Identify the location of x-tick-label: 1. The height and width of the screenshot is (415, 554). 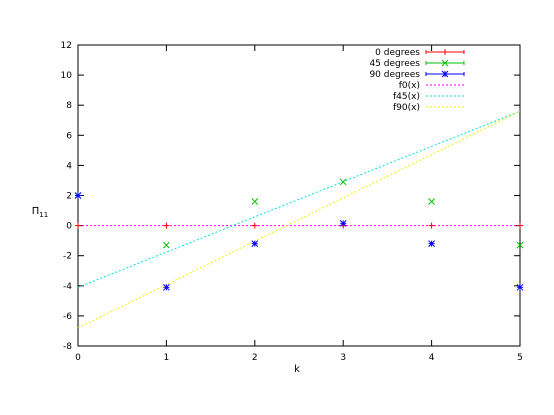
(167, 358).